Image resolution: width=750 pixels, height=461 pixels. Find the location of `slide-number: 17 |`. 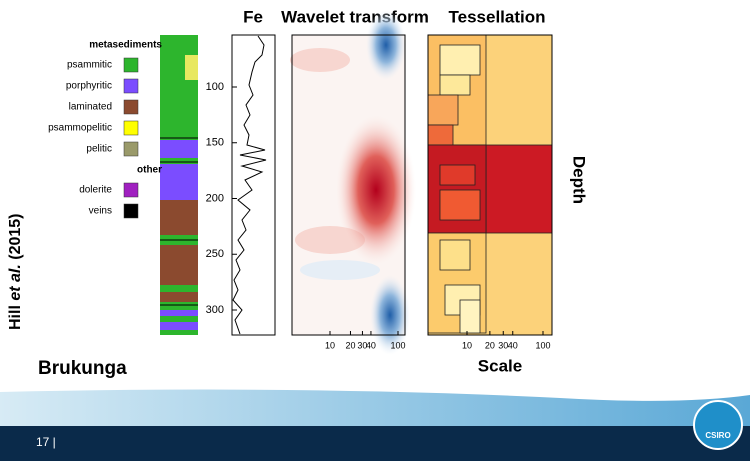

slide-number: 17 | is located at coordinates (46, 442).